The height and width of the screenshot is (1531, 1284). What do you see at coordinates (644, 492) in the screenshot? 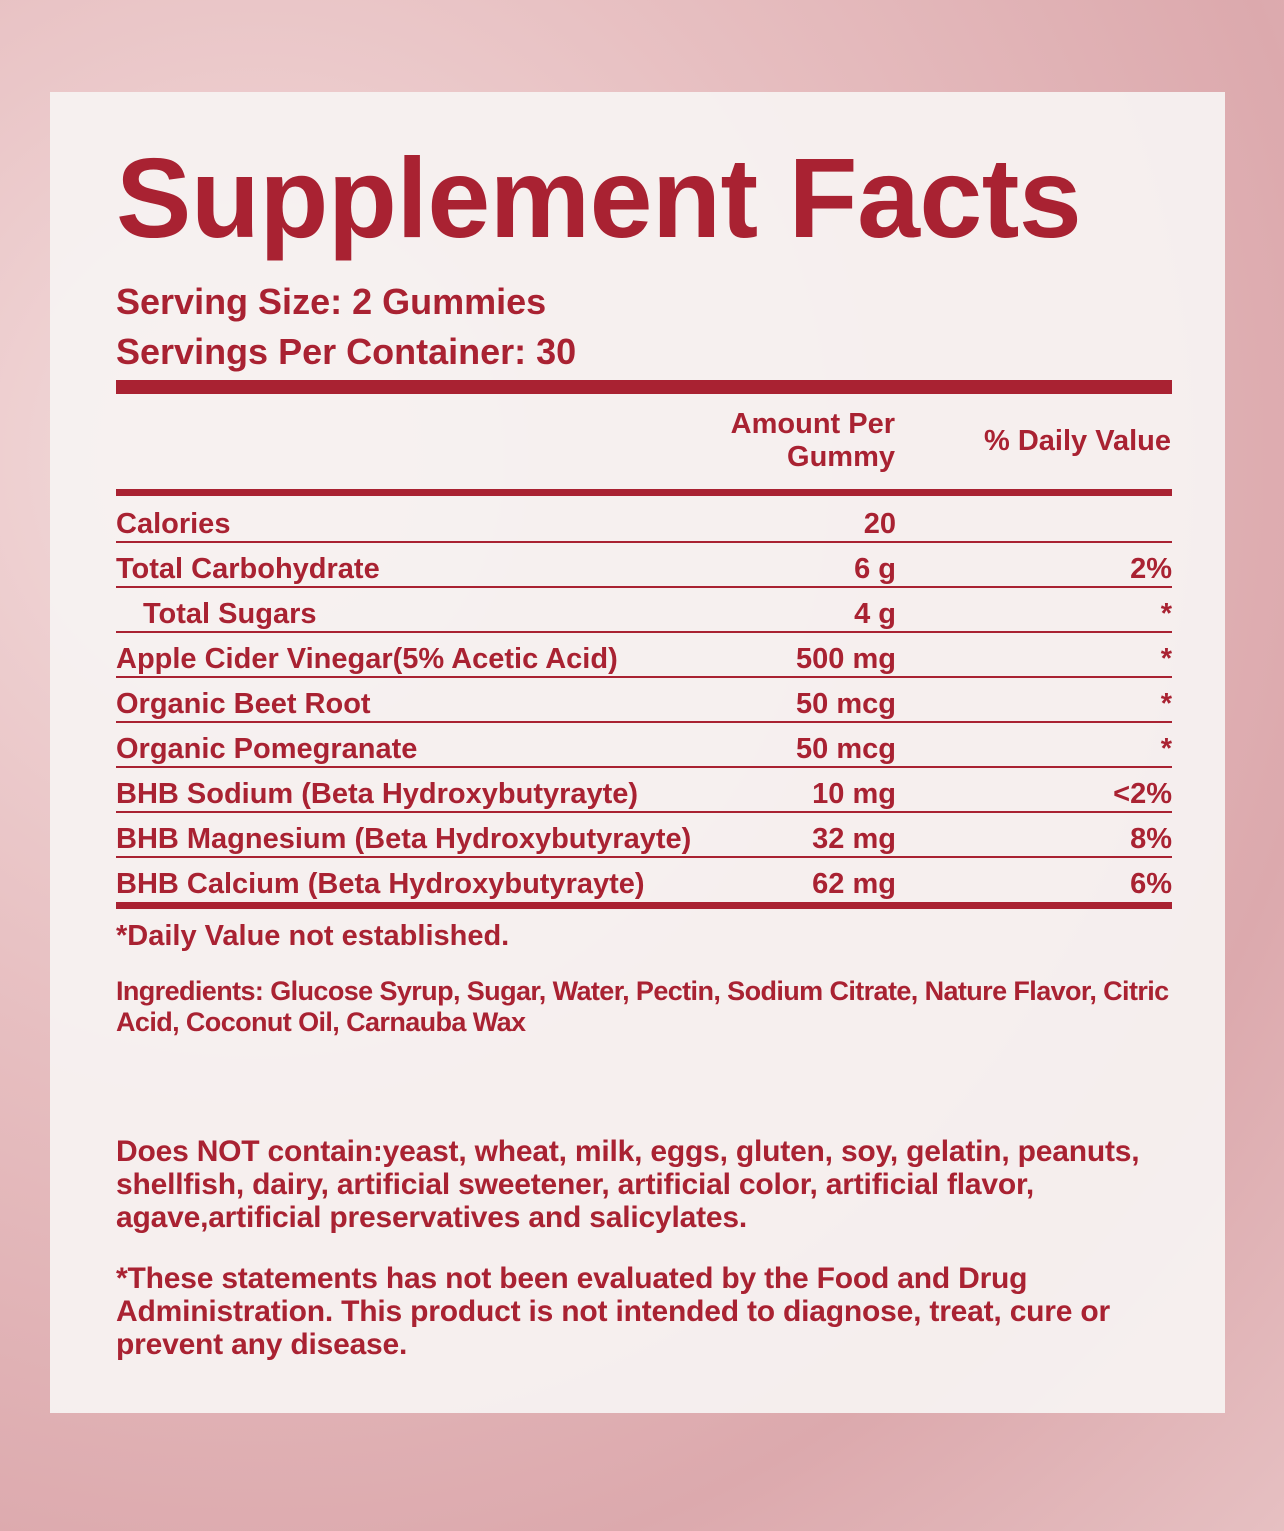
I see `divider-header` at bounding box center [644, 492].